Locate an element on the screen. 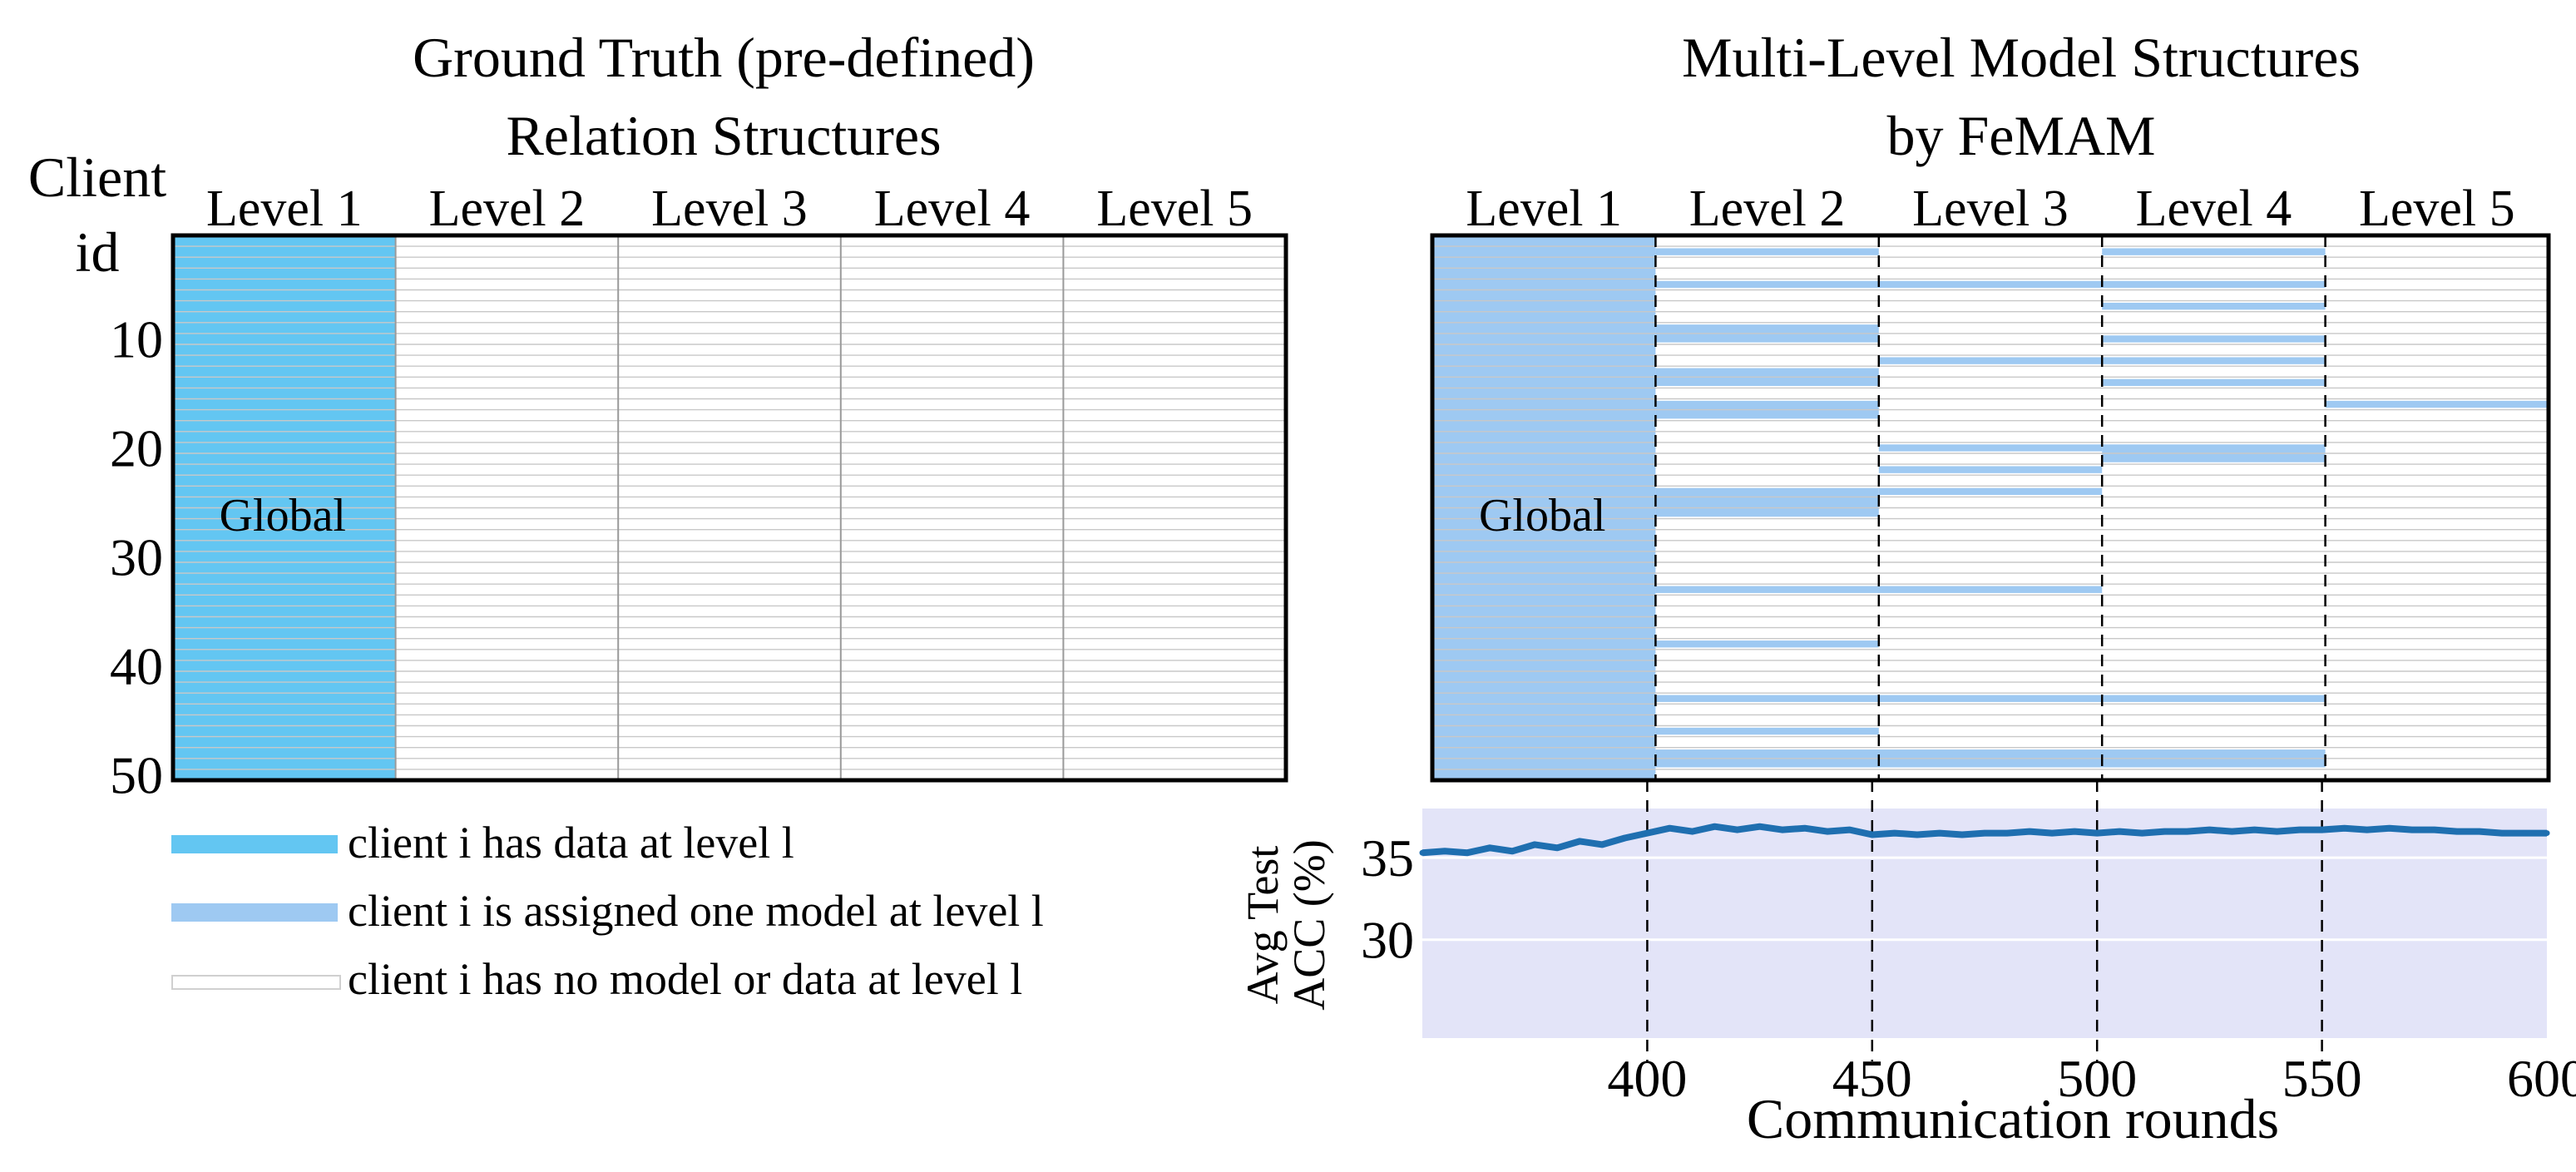 The height and width of the screenshot is (1172, 2576). accuracy-x-tick: 450 is located at coordinates (1872, 1078).